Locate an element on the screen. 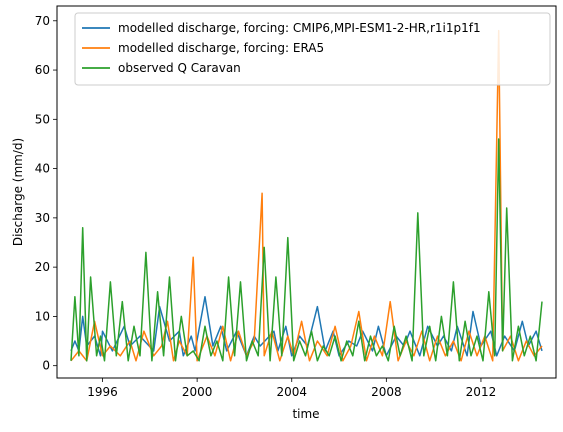  x-tick-label: 2004 is located at coordinates (291, 392).